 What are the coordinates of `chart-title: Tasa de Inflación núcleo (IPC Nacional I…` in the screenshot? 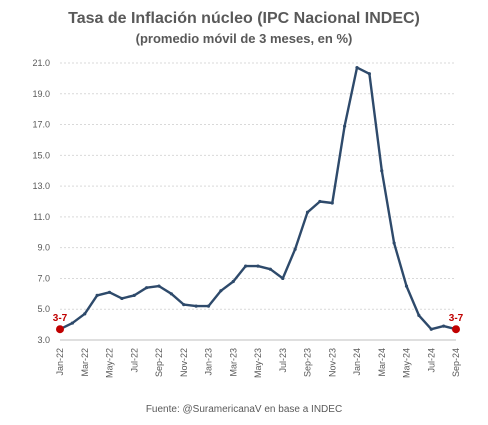 It's located at (244, 18).